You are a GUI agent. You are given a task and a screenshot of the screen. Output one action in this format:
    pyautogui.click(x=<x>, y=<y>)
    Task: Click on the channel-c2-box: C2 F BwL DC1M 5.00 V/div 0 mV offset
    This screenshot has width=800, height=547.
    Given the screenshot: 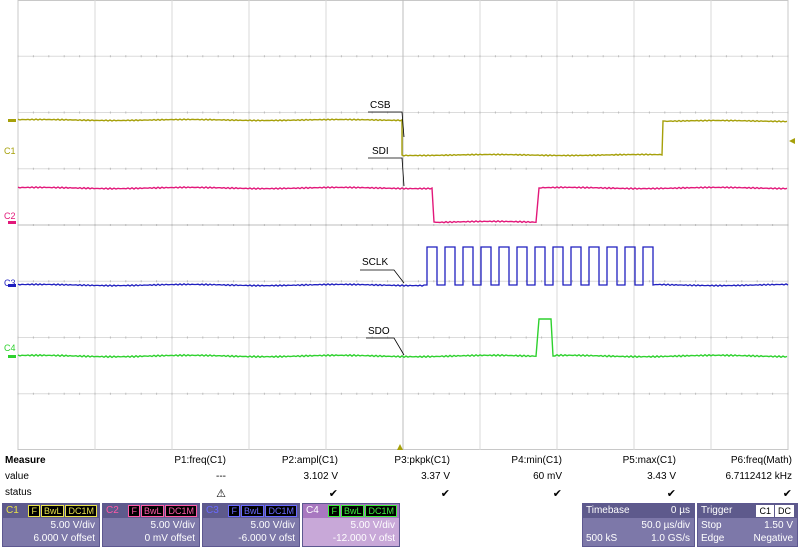 What is the action you would take?
    pyautogui.click(x=151, y=525)
    